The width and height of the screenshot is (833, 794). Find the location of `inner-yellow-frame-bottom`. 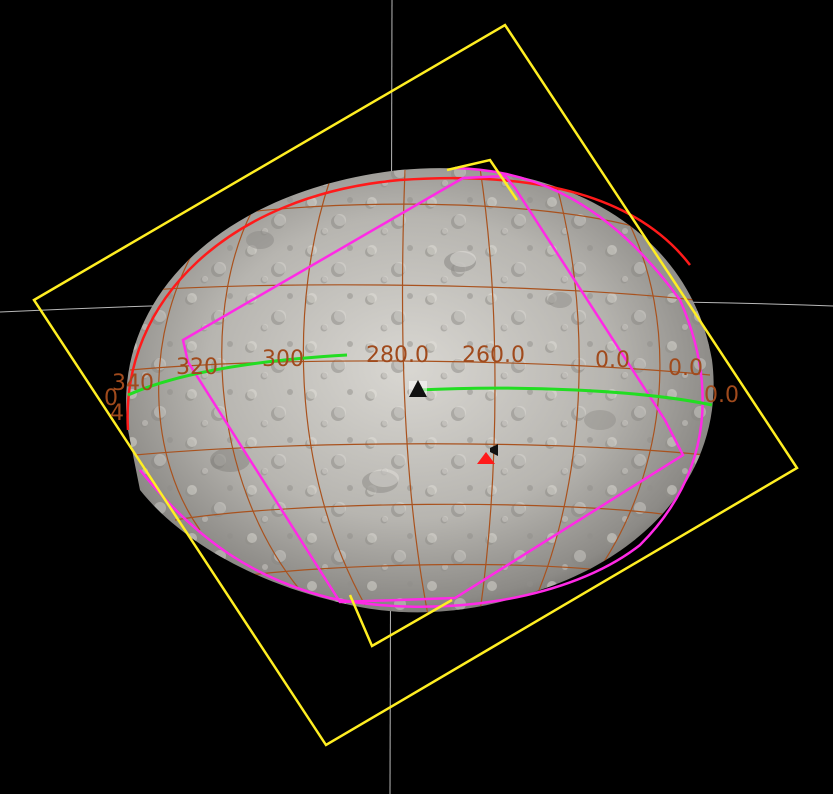

inner-yellow-frame-bottom is located at coordinates (400, 621).